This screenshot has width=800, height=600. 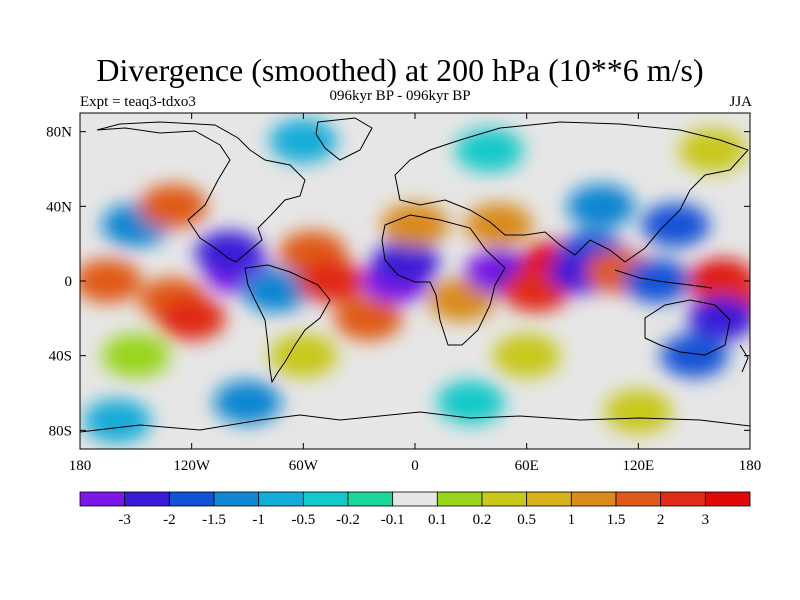 What do you see at coordinates (303, 520) in the screenshot?
I see `colorbar-label: -0.5` at bounding box center [303, 520].